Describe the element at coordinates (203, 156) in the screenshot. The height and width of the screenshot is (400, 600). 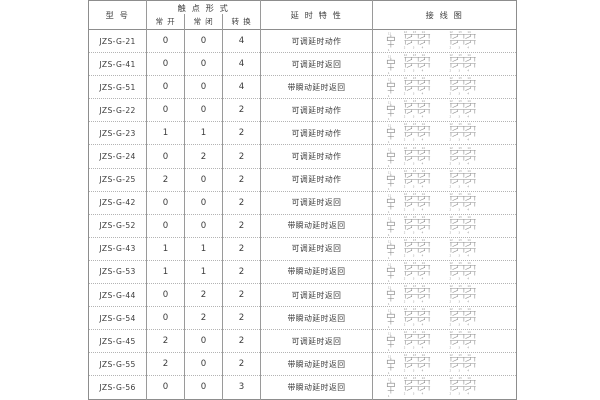
I see `cell-normally-closed: 2` at that location.